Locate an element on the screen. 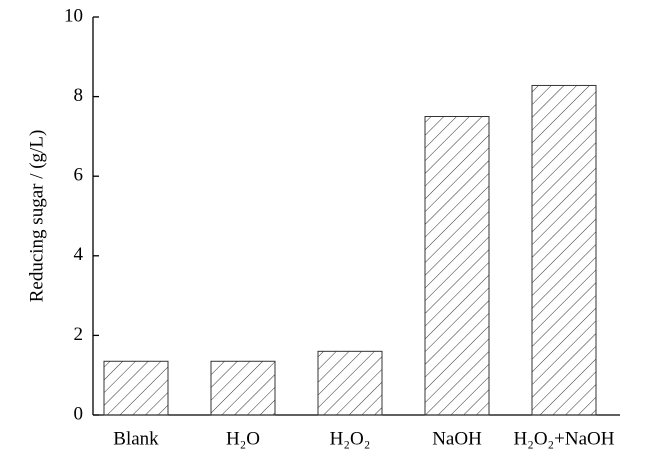 This screenshot has width=665, height=463. y-tick-label: 4 is located at coordinates (79, 254).